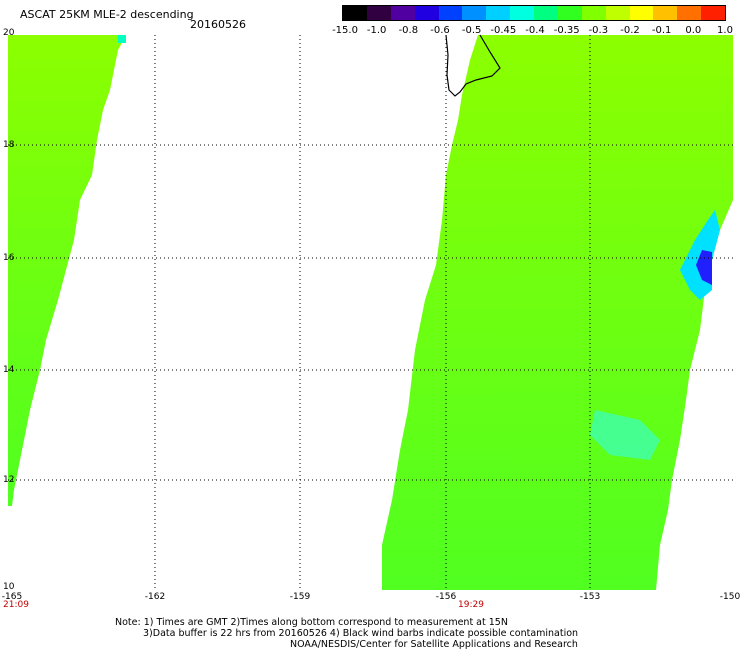 The width and height of the screenshot is (740, 650). What do you see at coordinates (566, 30) in the screenshot?
I see `colorbar-tick-label: -0.35` at bounding box center [566, 30].